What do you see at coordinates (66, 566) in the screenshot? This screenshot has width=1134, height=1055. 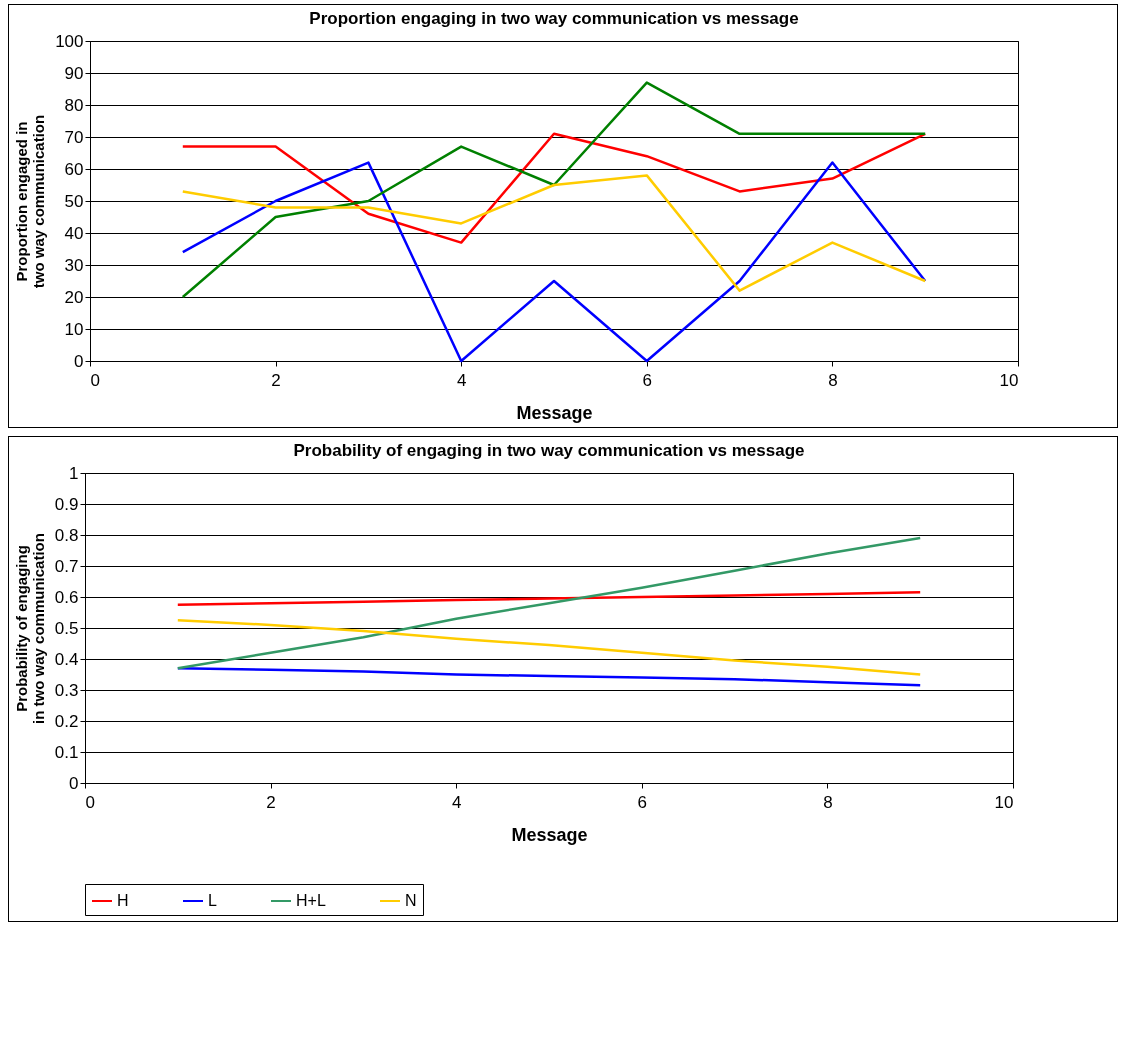 I see `y-tick-label: 0.7` at bounding box center [66, 566].